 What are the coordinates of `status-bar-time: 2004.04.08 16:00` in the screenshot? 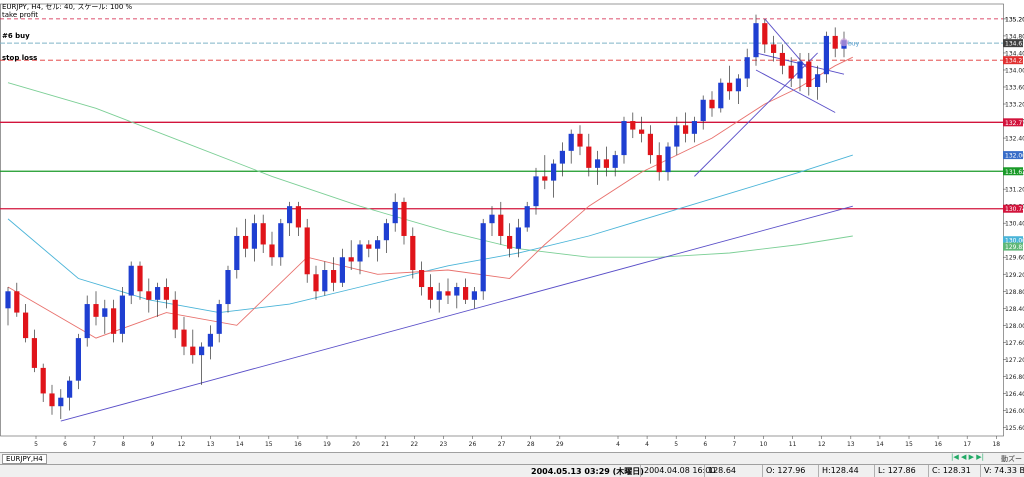 It's located at (680, 470).